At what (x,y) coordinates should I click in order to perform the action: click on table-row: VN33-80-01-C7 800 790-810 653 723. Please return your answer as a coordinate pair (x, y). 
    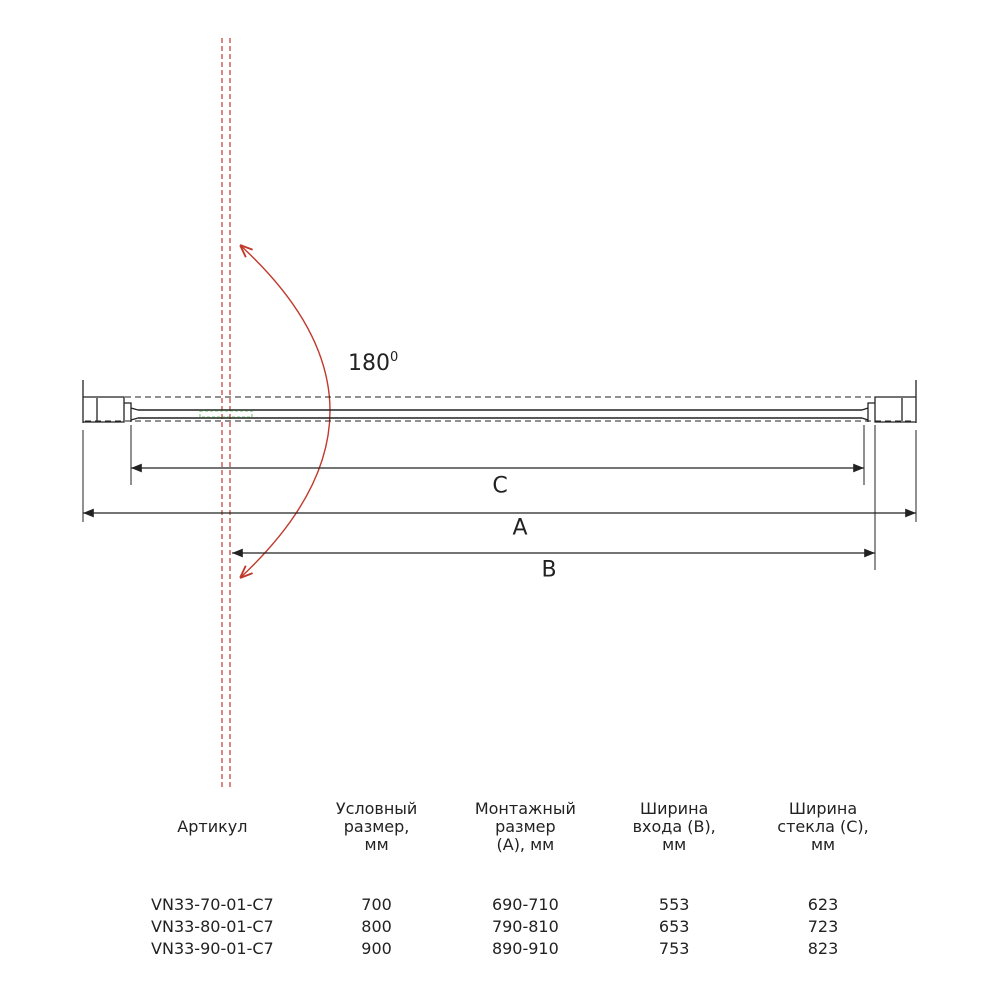
    Looking at the image, I should click on (510, 927).